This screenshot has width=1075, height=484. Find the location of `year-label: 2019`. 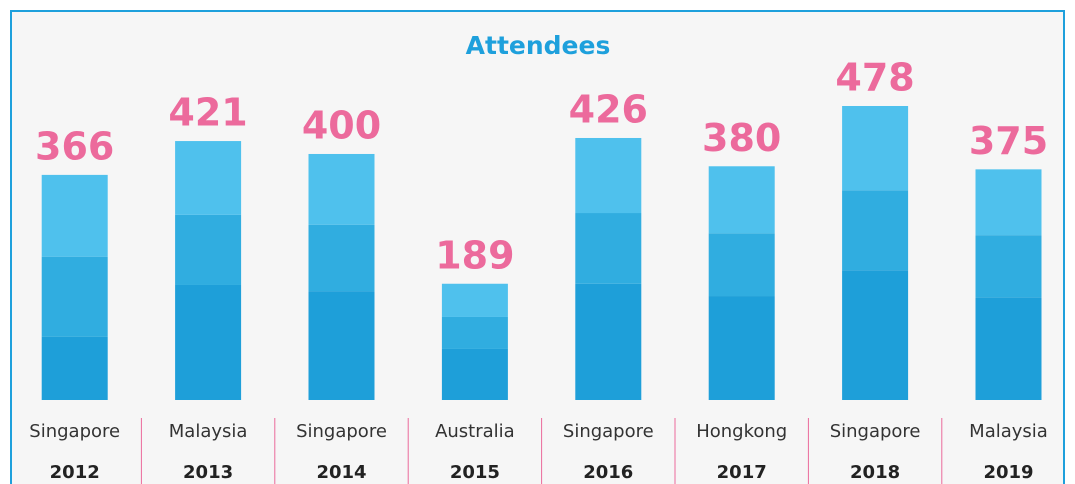

year-label: 2019 is located at coordinates (1008, 472).